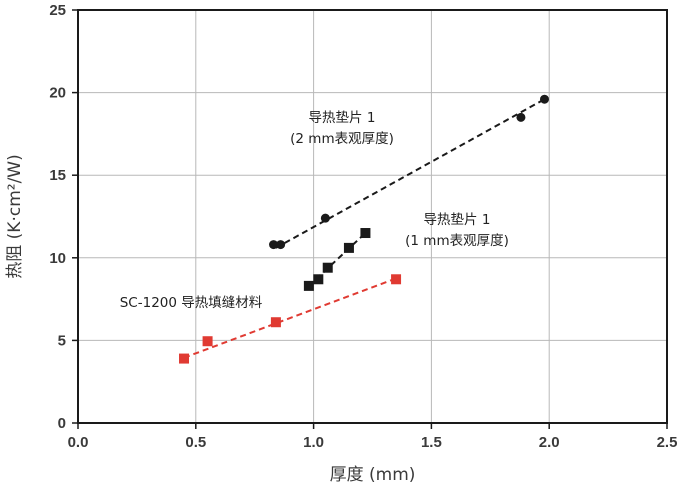 The width and height of the screenshot is (683, 490). What do you see at coordinates (457, 241) in the screenshot?
I see `series-label-pad-1mm-line2: (1 mm表观厚度)` at bounding box center [457, 241].